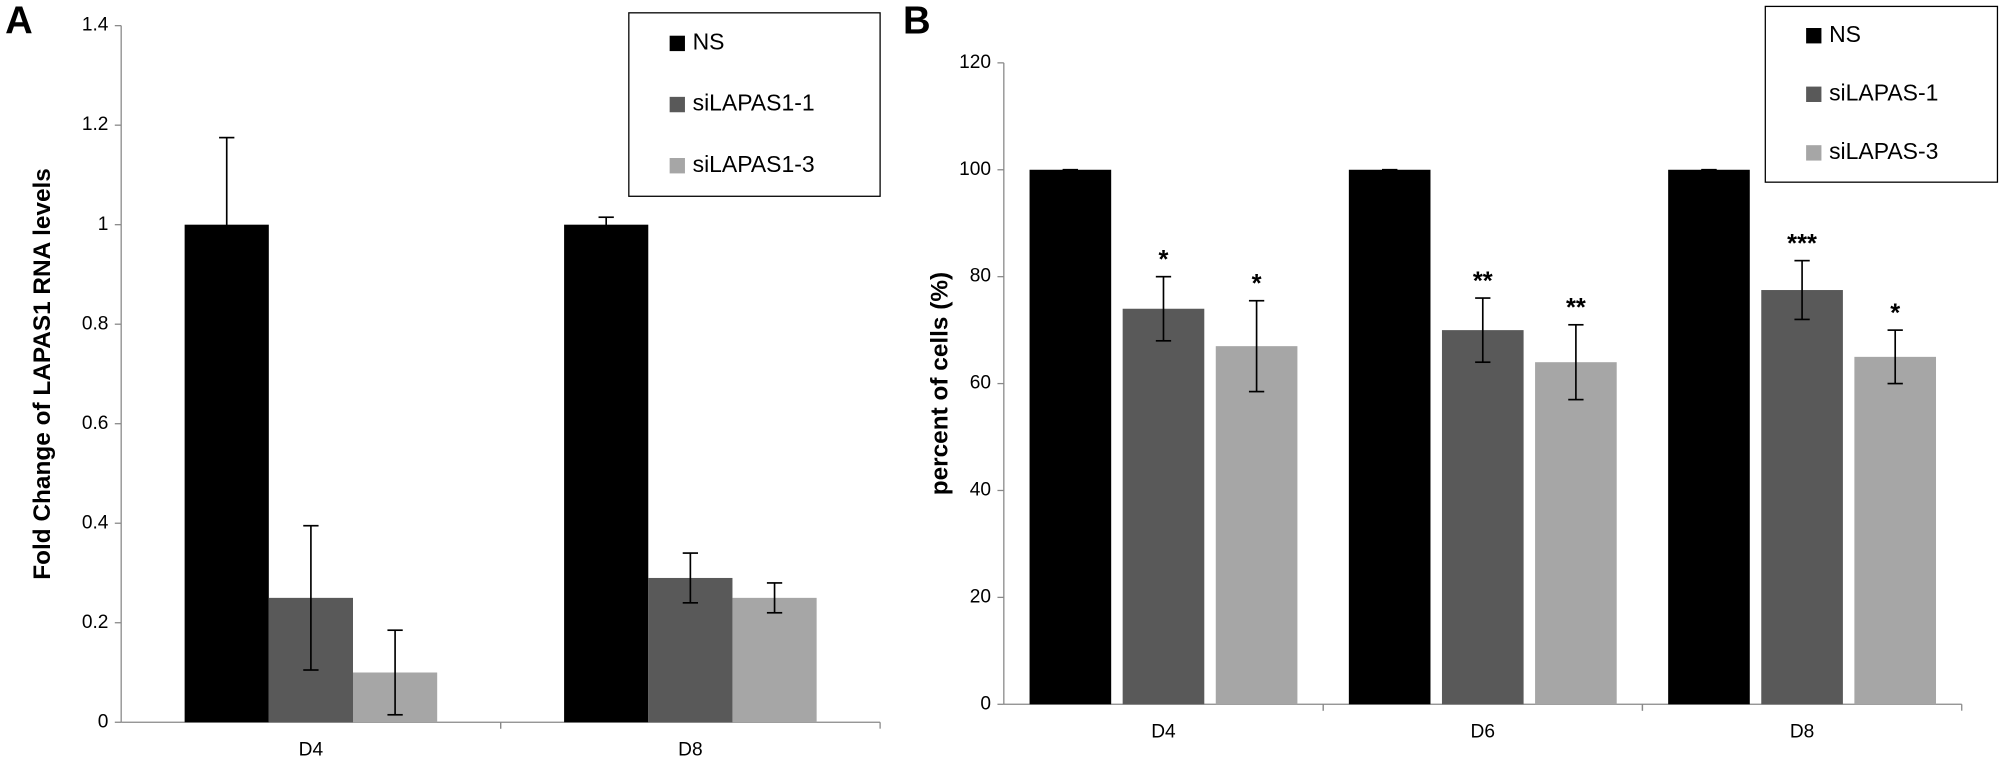 The width and height of the screenshot is (2000, 776). Describe the element at coordinates (980, 596) in the screenshot. I see `y-tick-label: 20` at that location.